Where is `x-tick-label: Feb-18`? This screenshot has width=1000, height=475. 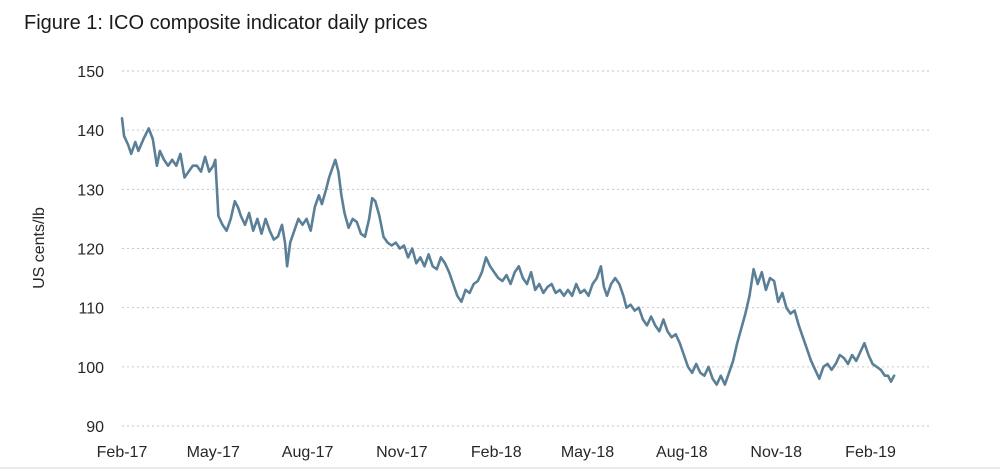
x-tick-label: Feb-18 is located at coordinates (496, 452).